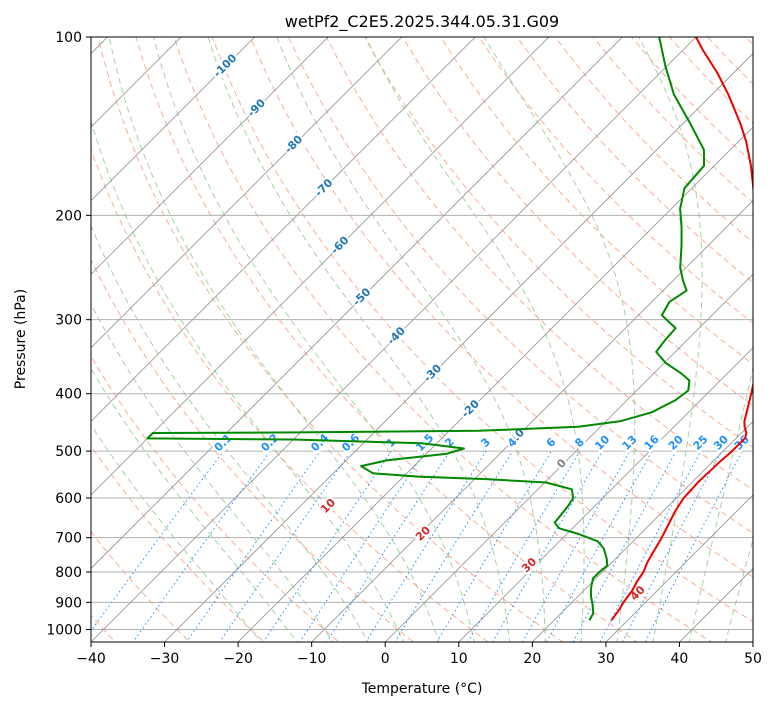 This screenshot has height=708, width=775. Describe the element at coordinates (68, 216) in the screenshot. I see `y-tick-label: 200` at that location.